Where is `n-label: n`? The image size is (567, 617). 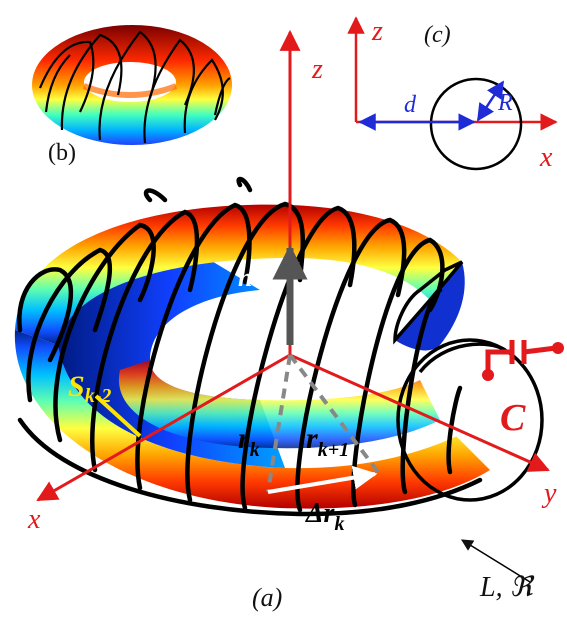
n-label: n is located at coordinates (245, 277).